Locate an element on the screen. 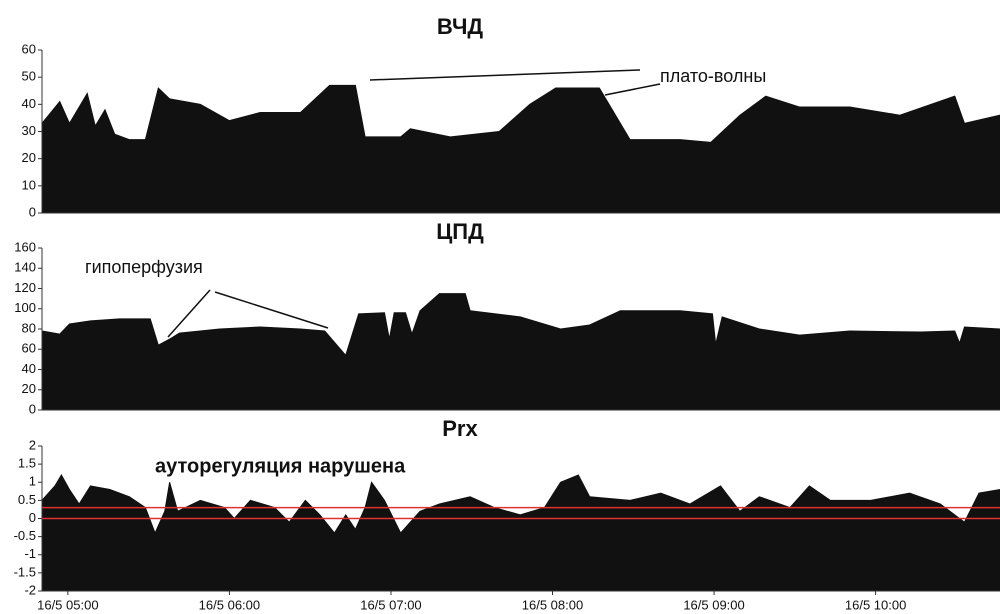 The width and height of the screenshot is (1000, 614). x-tick-label: 16/5 05:00 is located at coordinates (67, 604).